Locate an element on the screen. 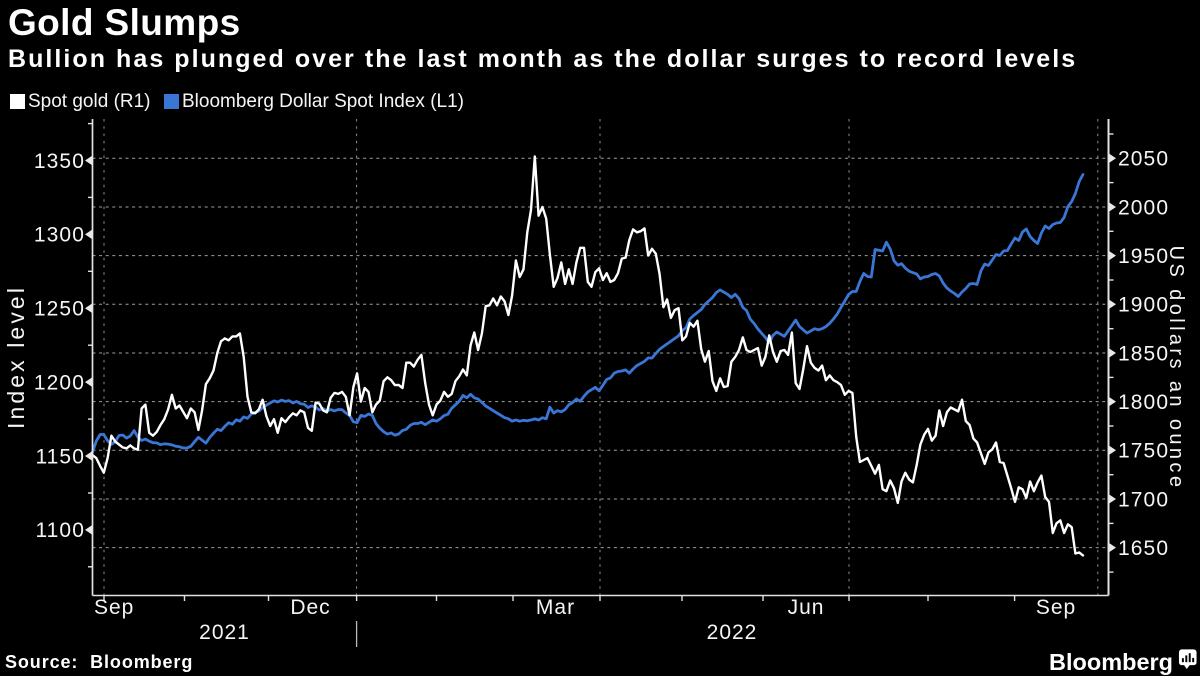  svg-text: Jun is located at coordinates (806, 607).